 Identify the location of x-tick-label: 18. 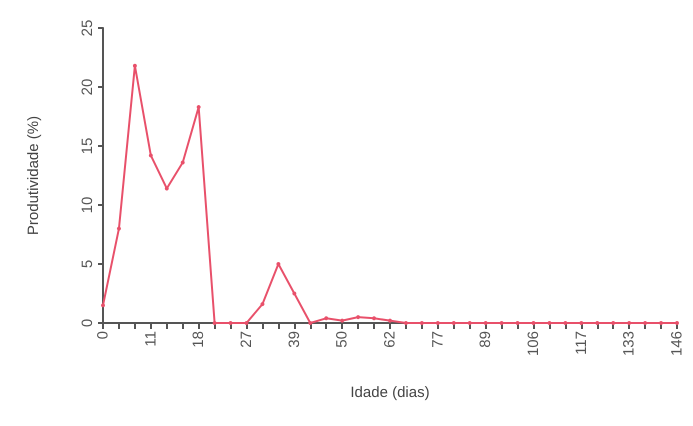
(199, 339).